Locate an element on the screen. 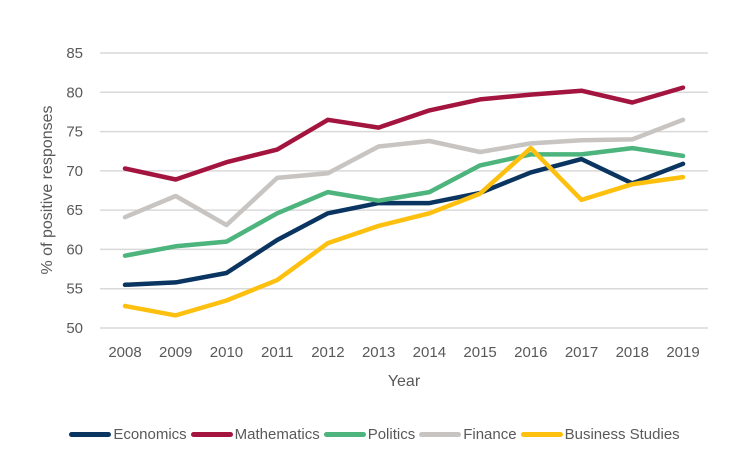 This screenshot has height=468, width=749. y-tick-label: 65 is located at coordinates (74, 210).